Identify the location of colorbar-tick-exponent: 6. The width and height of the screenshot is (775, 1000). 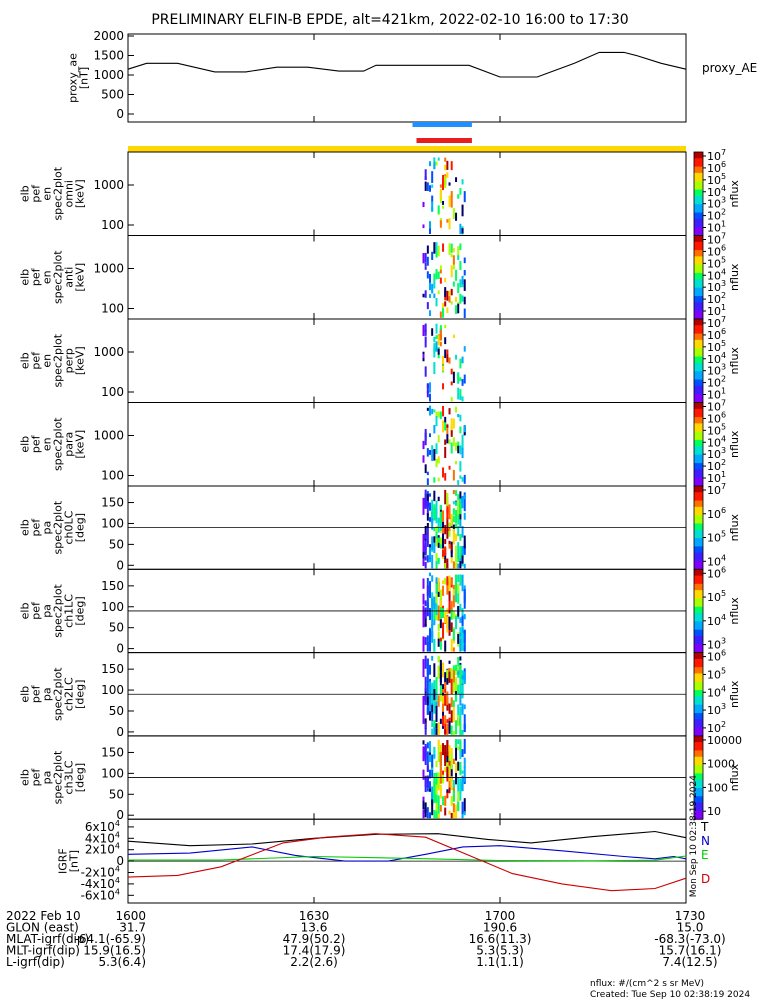
(723, 331).